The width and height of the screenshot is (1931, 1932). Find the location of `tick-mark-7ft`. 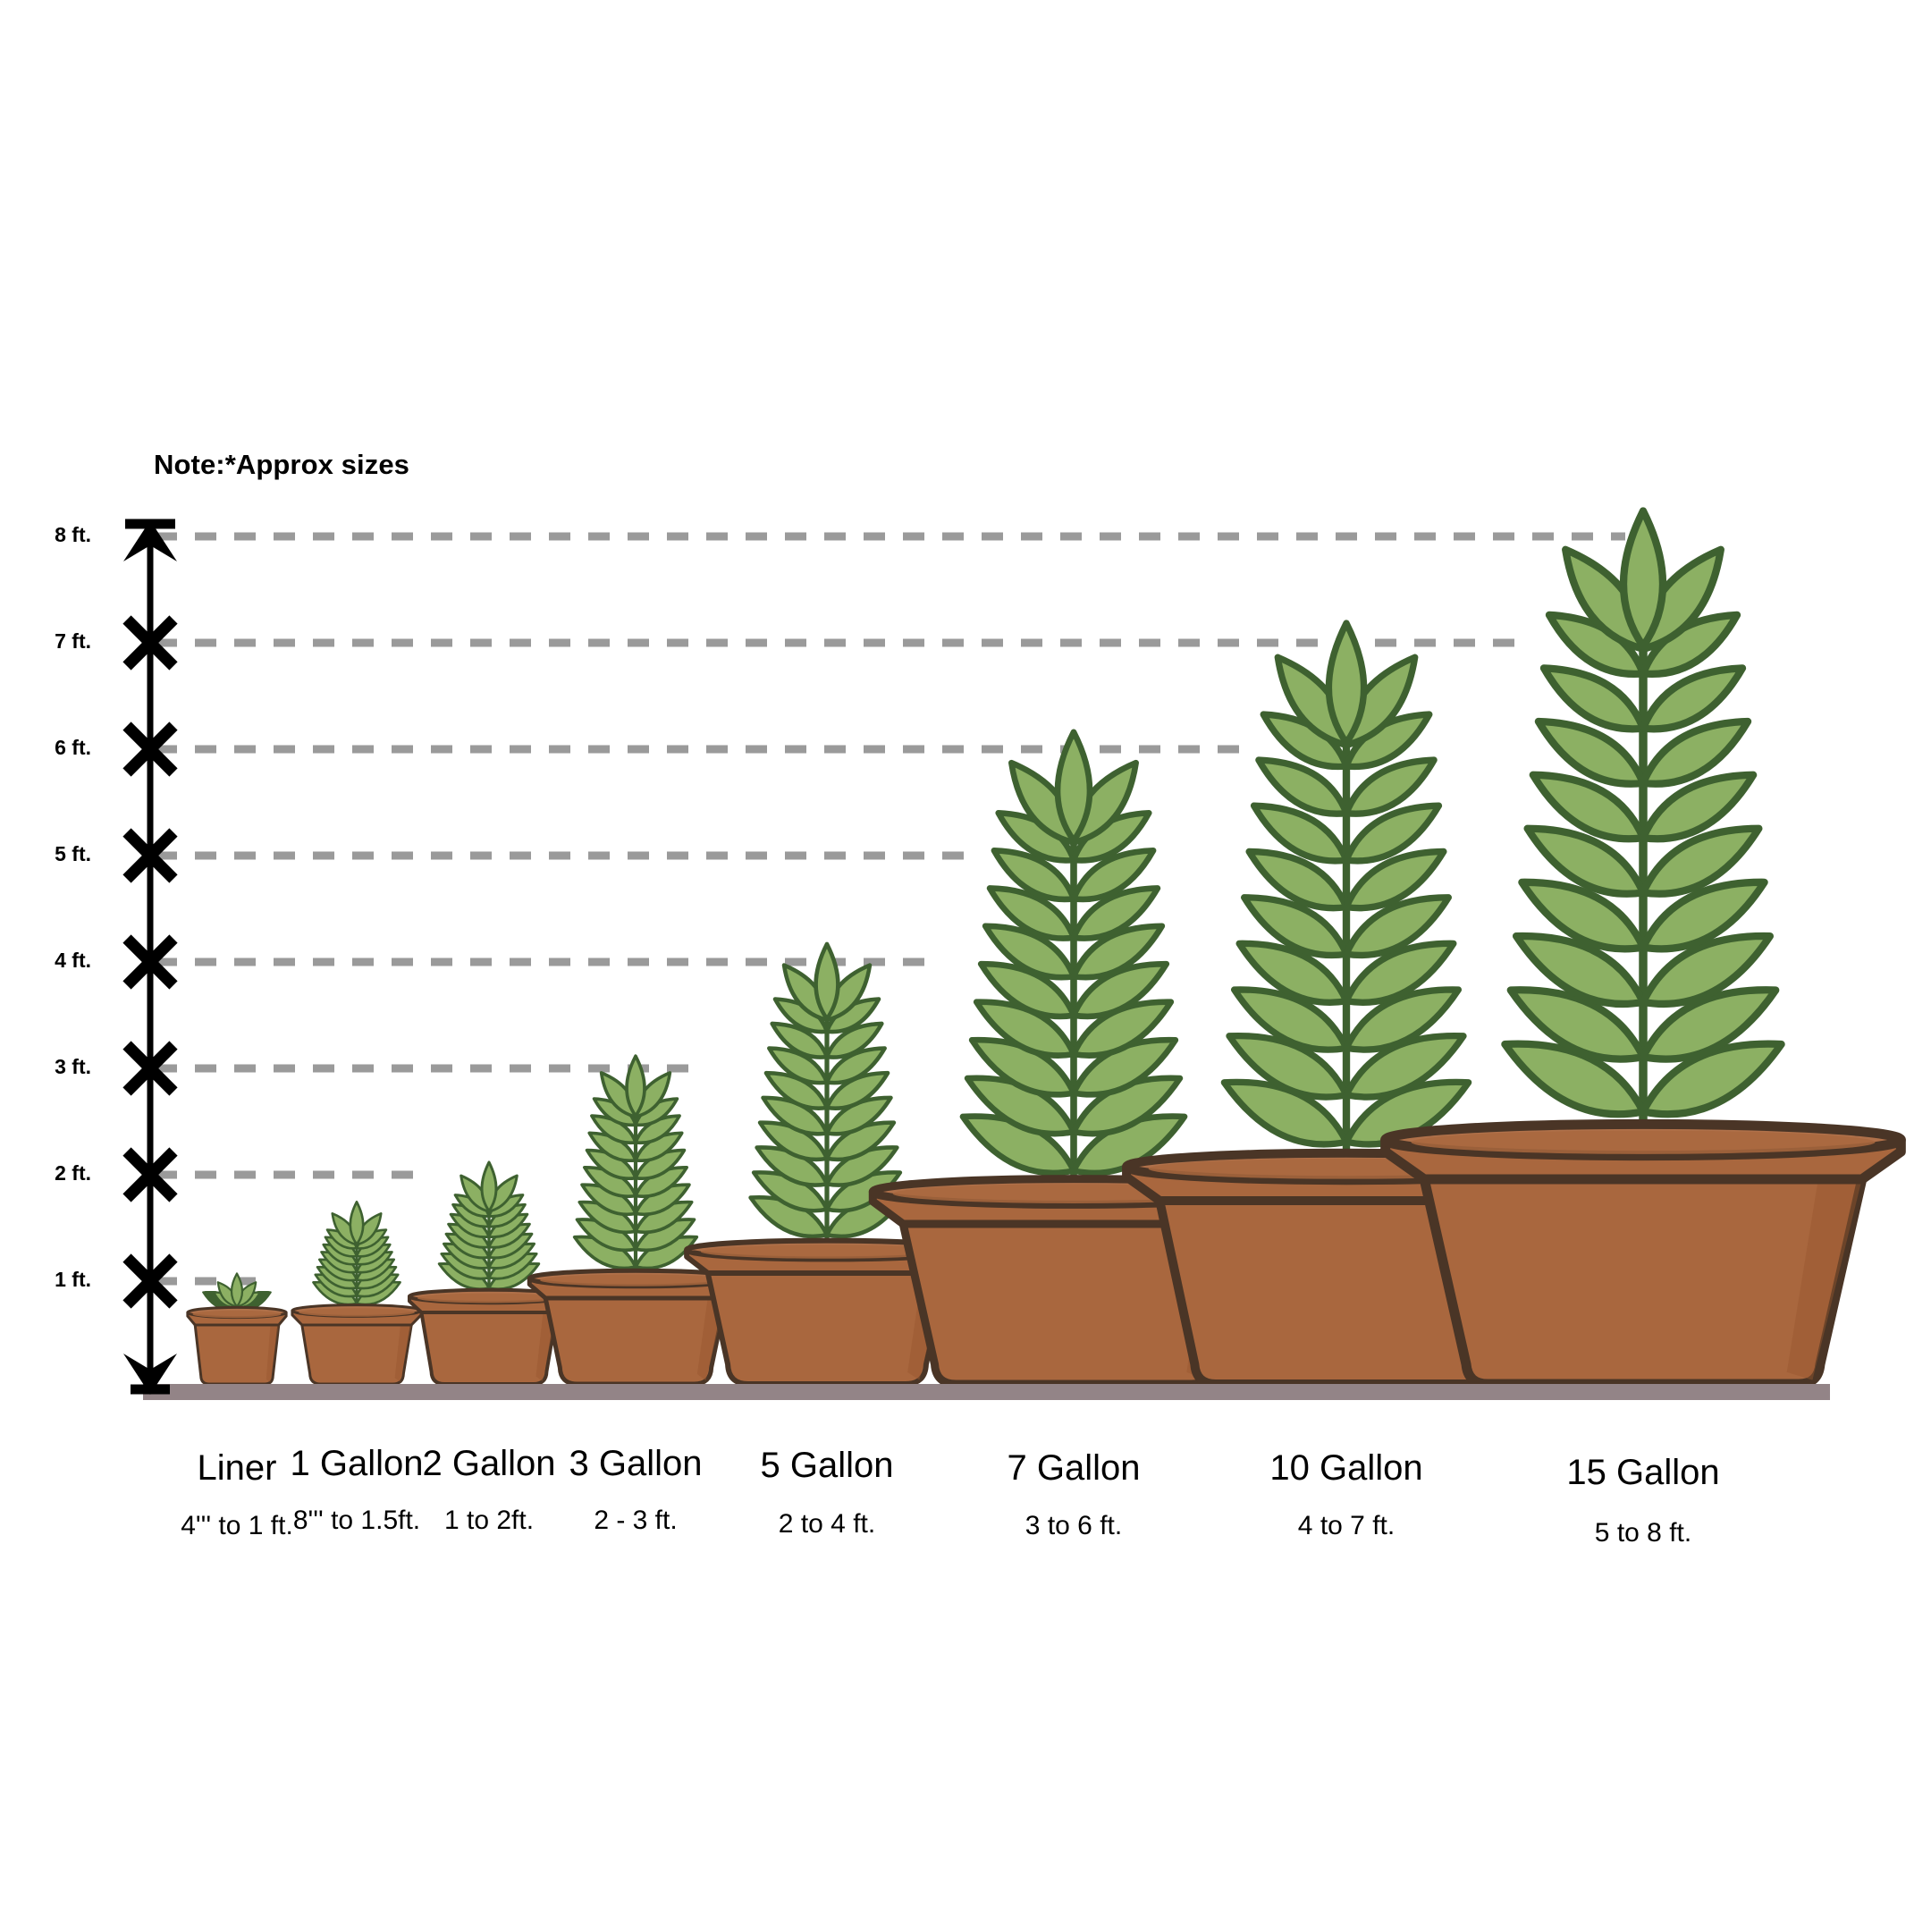

tick-mark-7ft is located at coordinates (150, 643).